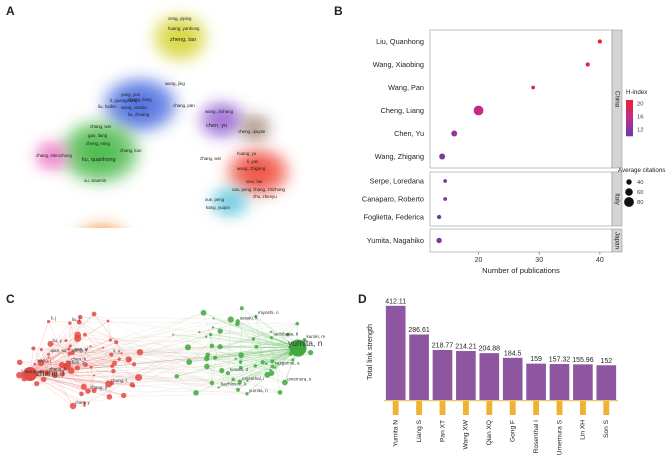 The height and width of the screenshot is (456, 672). I want to click on category-label: Son S, so click(606, 428).